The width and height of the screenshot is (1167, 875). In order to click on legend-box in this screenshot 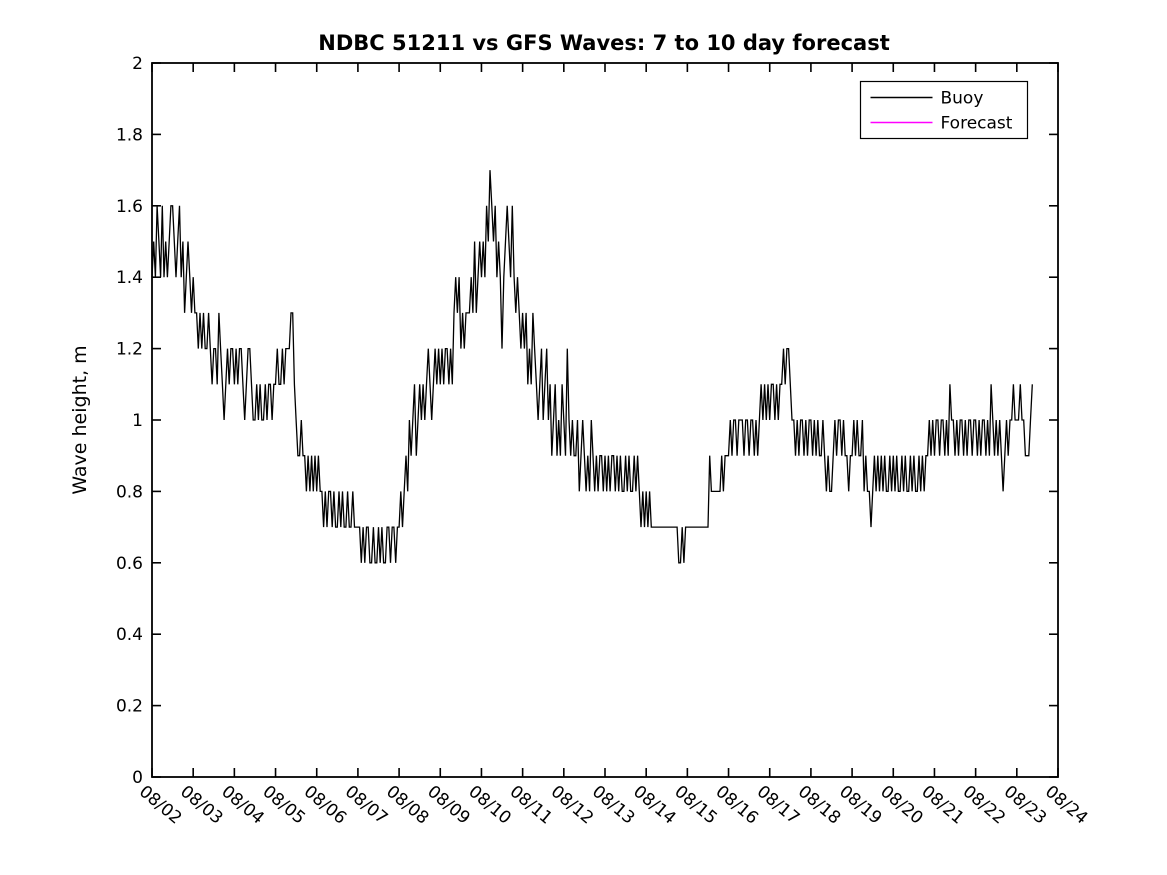, I will do `click(944, 110)`.